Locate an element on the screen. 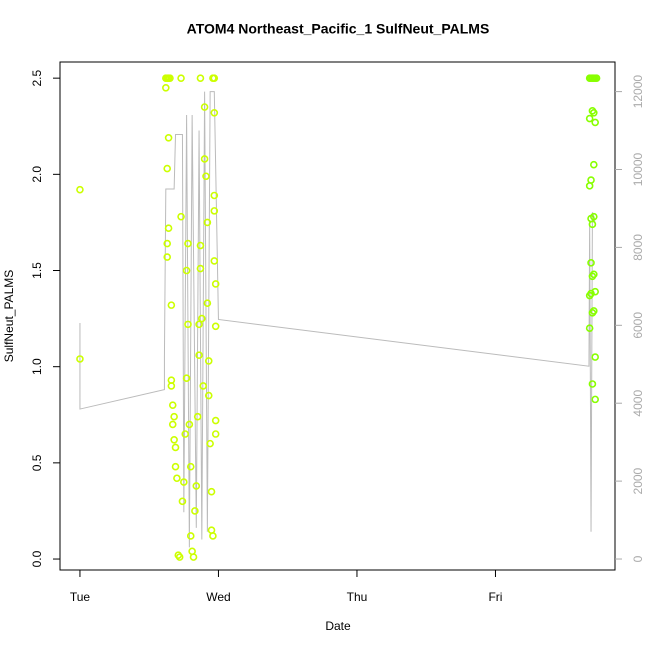 The image size is (650, 650). y-tick-label: 0.0 is located at coordinates (37, 558).